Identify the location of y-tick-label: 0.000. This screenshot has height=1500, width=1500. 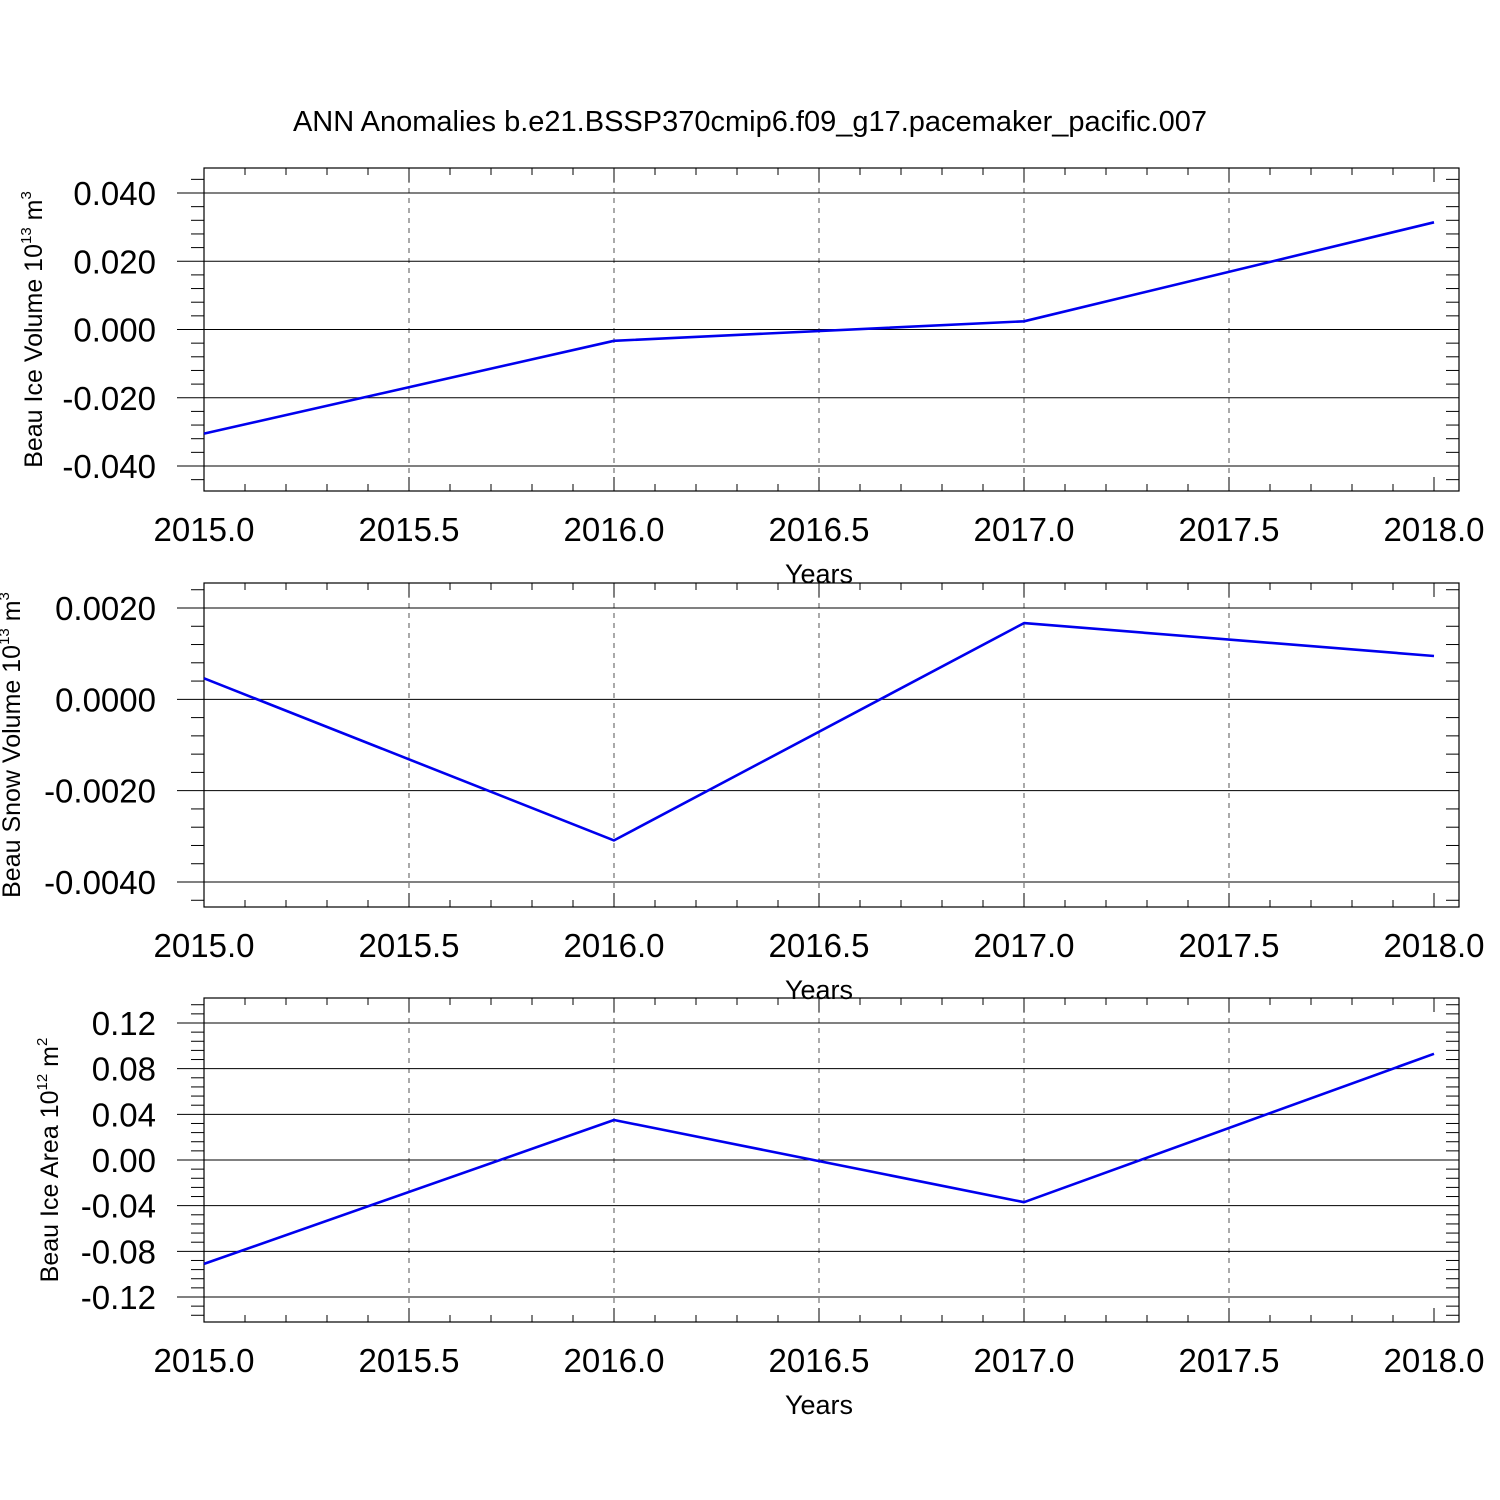
(114, 330).